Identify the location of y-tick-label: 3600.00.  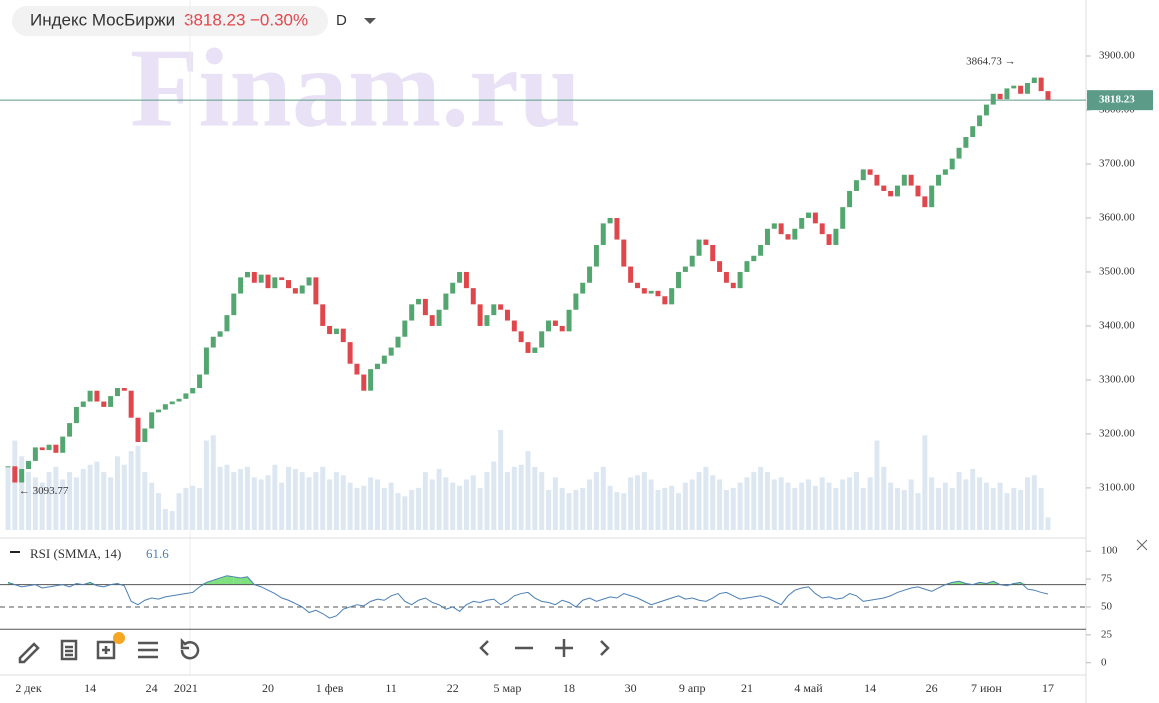
(1117, 217).